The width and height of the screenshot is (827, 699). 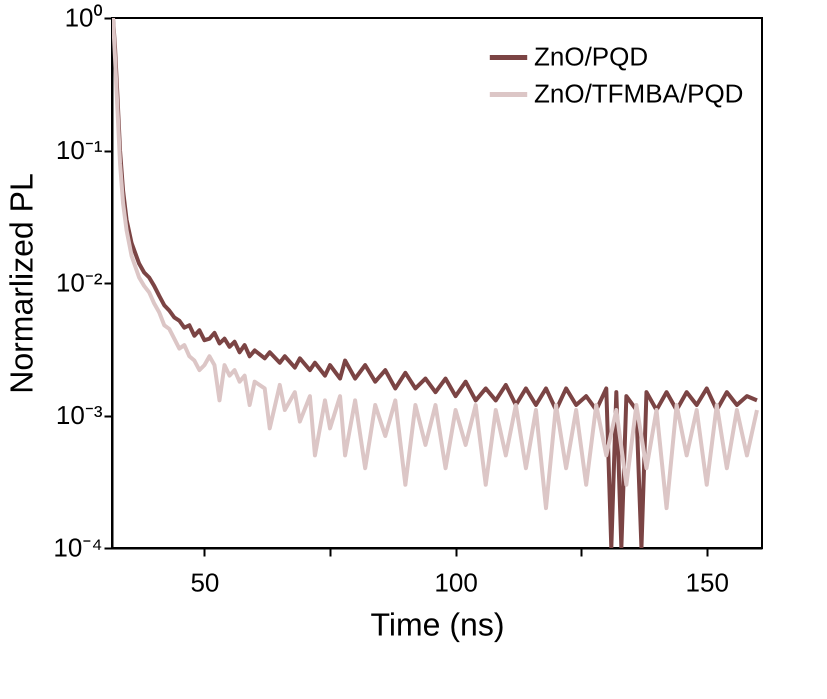 What do you see at coordinates (591, 57) in the screenshot?
I see `legend-label: ZnO/PQD` at bounding box center [591, 57].